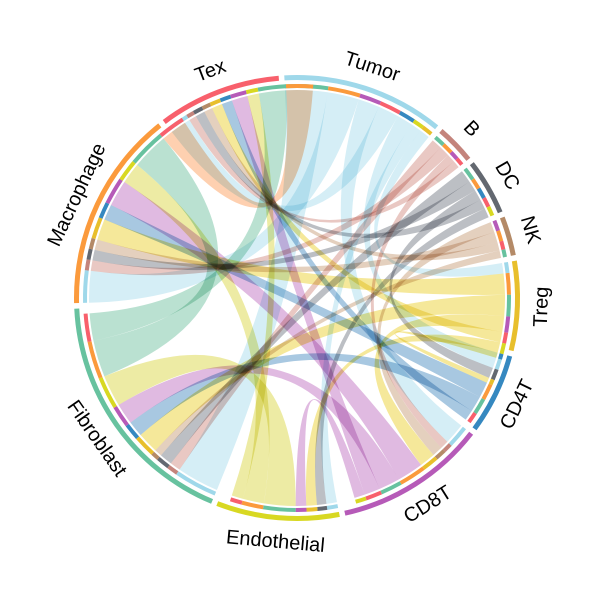  I want to click on ribbon-fibroblast-tex, so click(188, 215).